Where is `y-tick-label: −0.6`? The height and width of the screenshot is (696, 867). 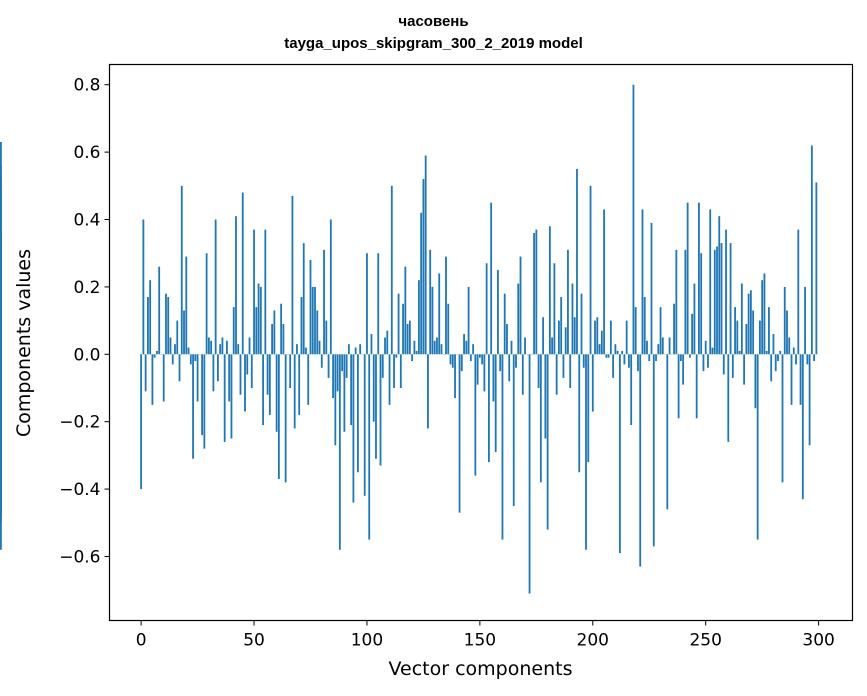
y-tick-label: −0.6 is located at coordinates (79, 557).